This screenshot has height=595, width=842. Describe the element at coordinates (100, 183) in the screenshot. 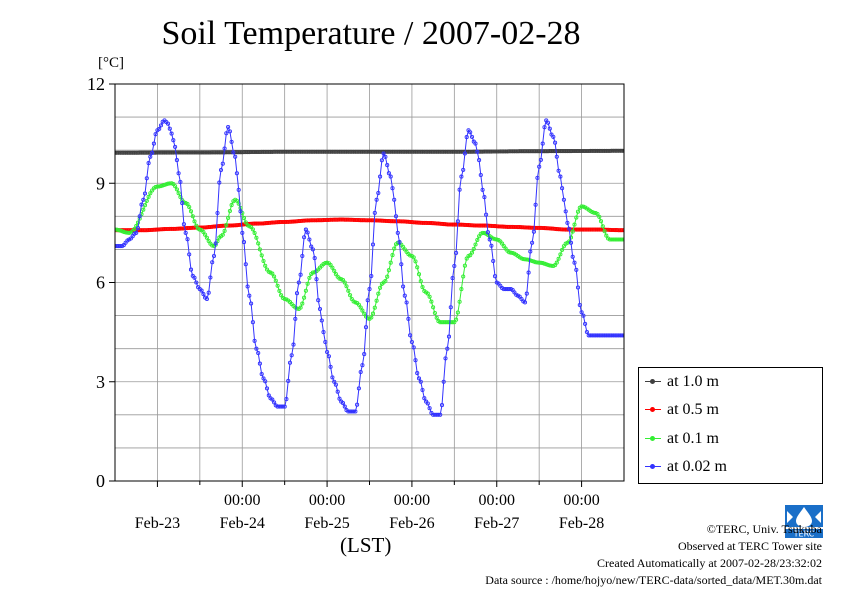

I see `y-tick-label: 9` at that location.